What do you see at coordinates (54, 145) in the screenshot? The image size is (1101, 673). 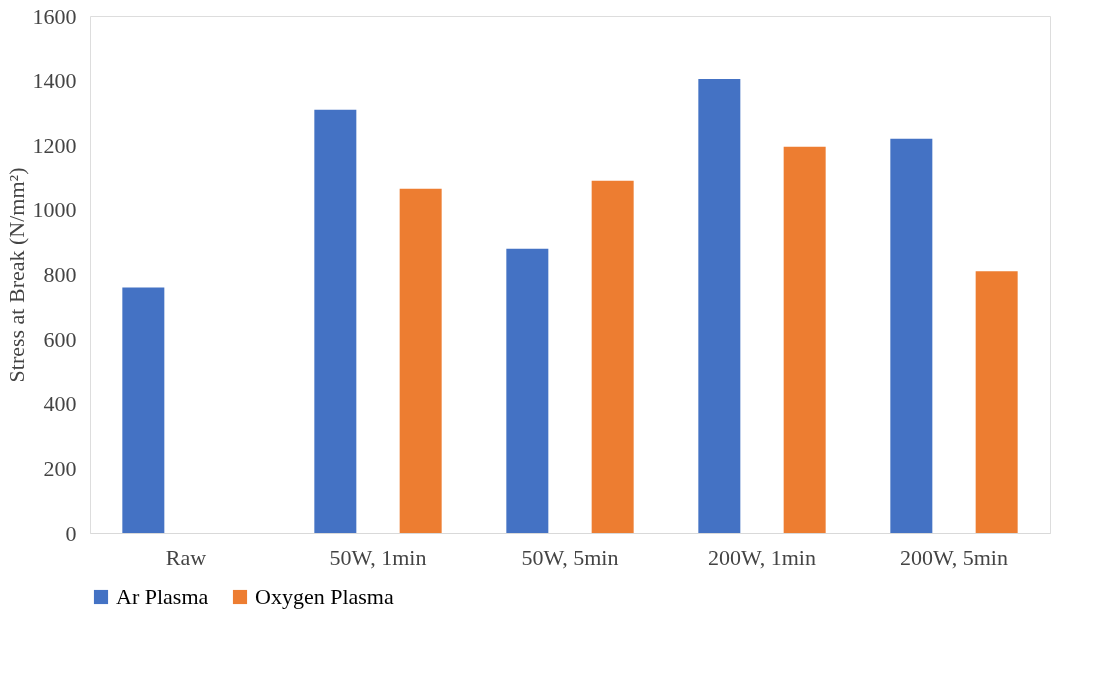 I see `y-tick-label: 1200` at bounding box center [54, 145].